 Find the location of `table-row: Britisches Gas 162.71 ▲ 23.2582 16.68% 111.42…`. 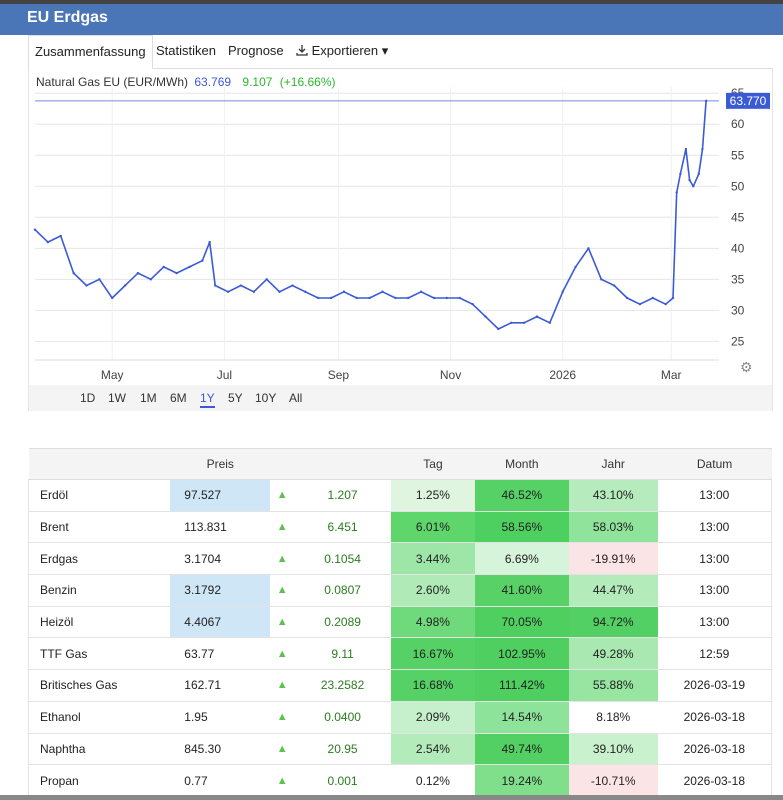

table-row: Britisches Gas 162.71 ▲ 23.2582 16.68% 111.42… is located at coordinates (400, 685).